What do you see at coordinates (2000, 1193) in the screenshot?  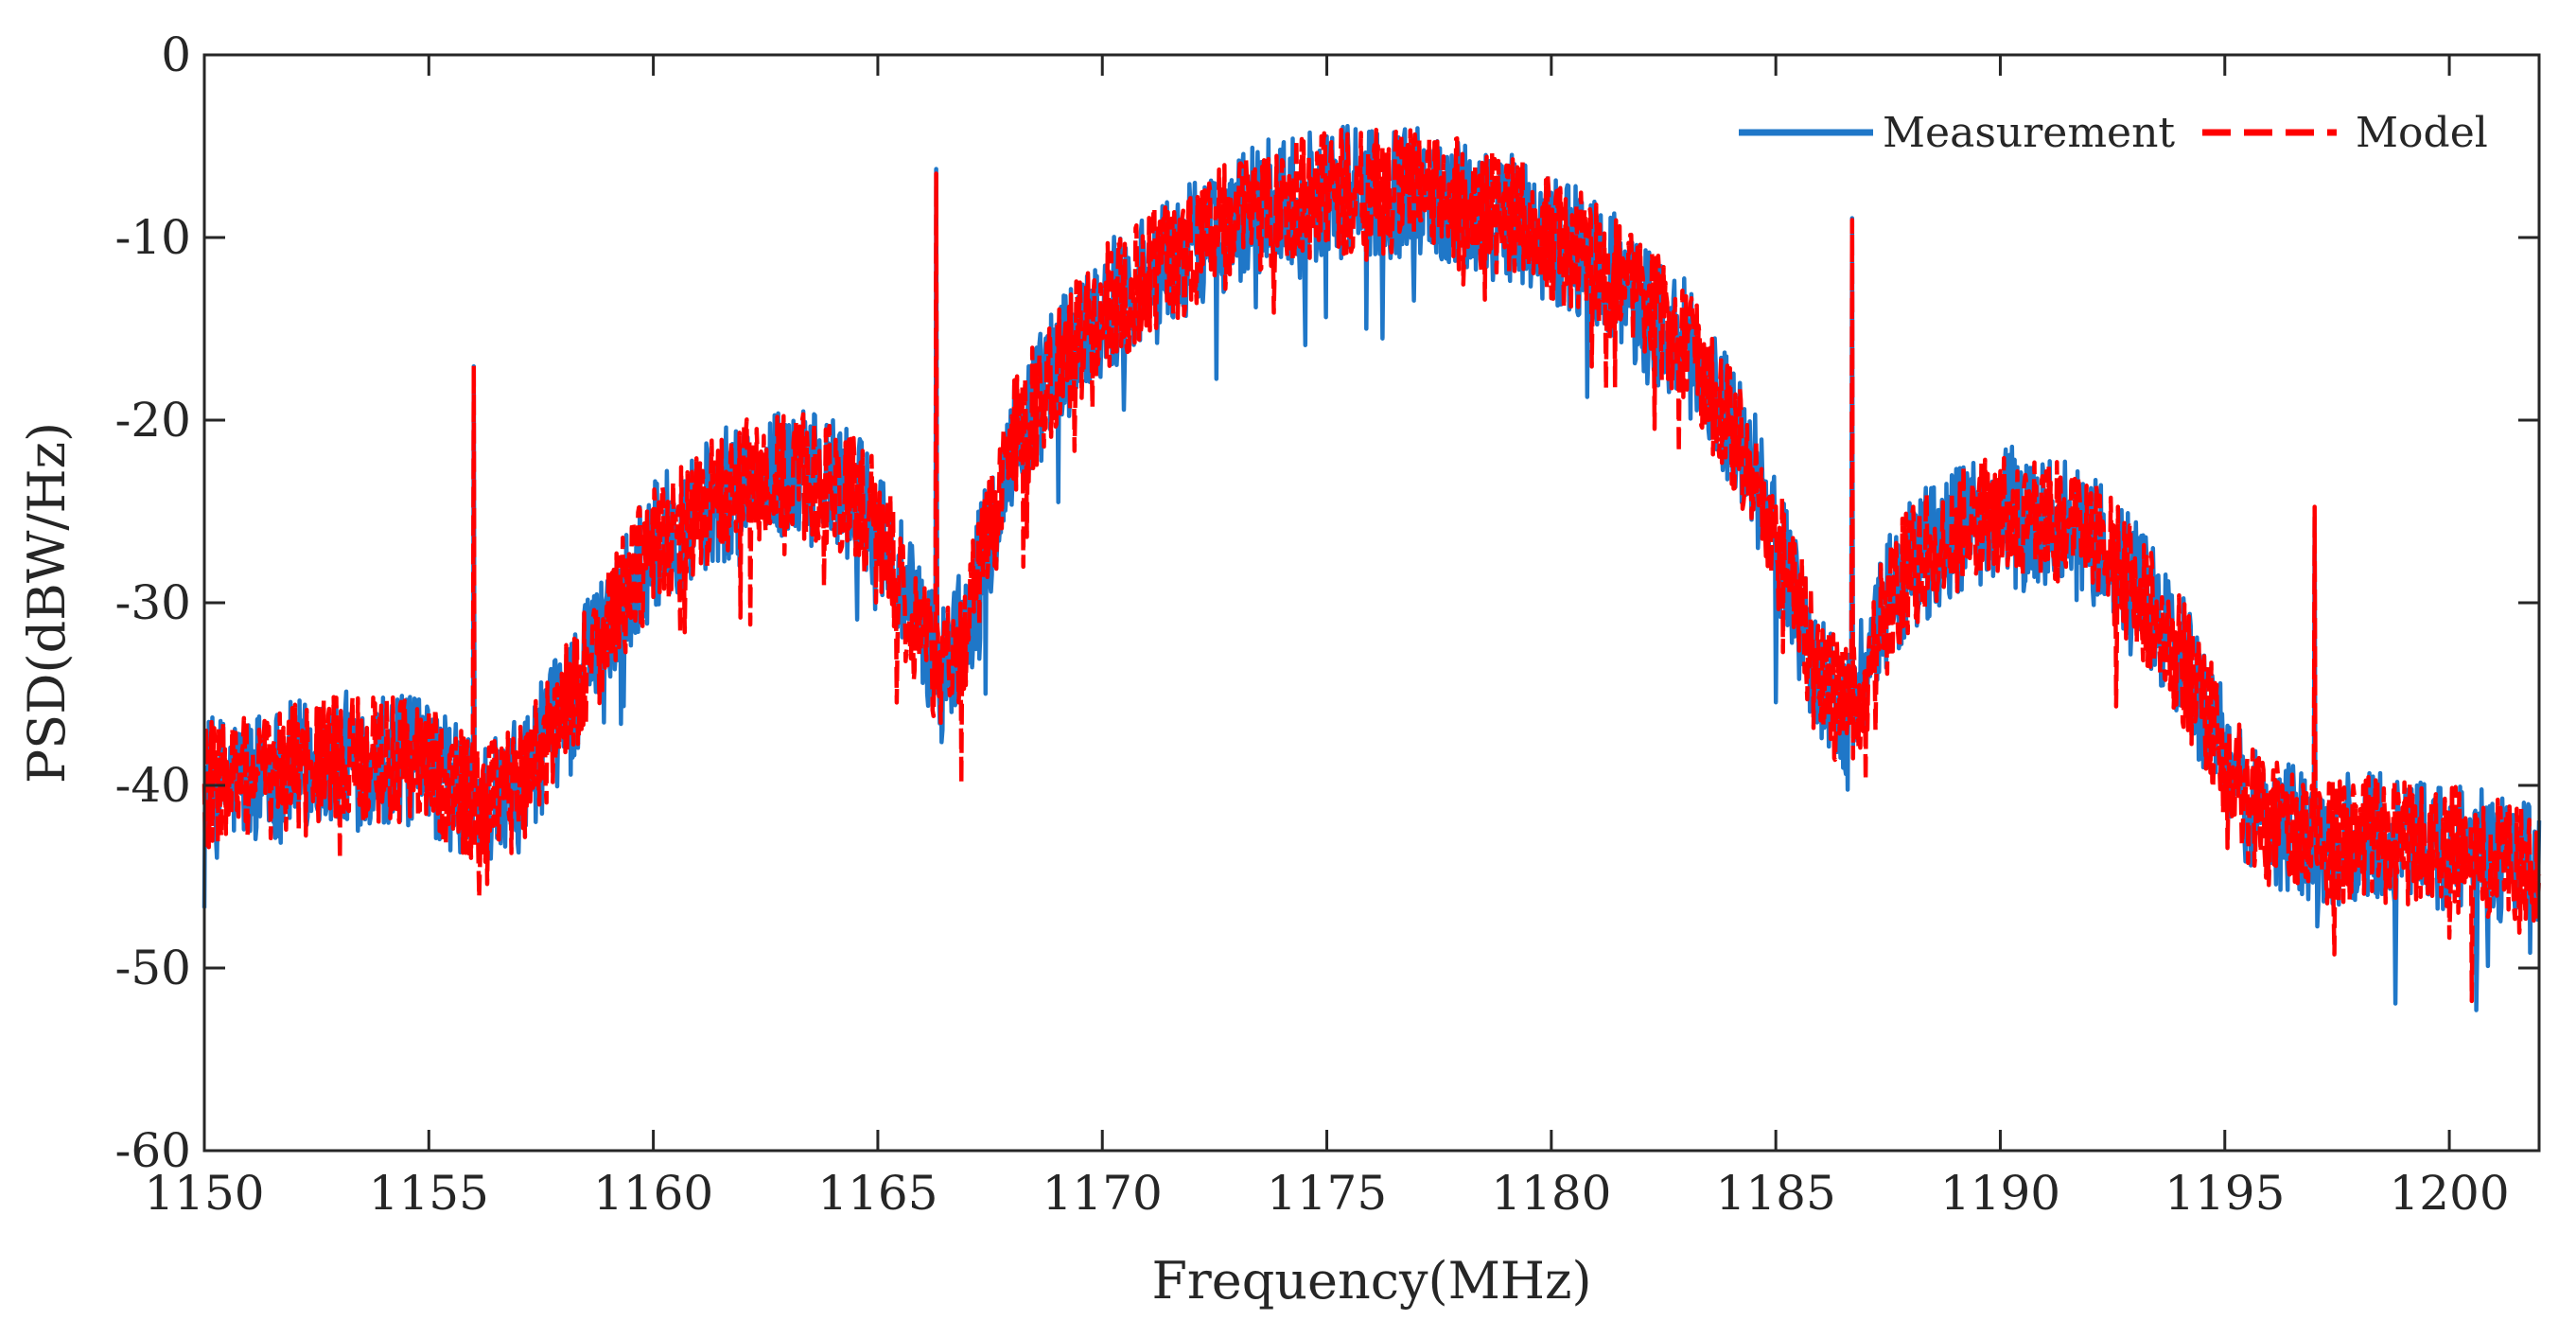 I see `x-tick-label: 1190` at bounding box center [2000, 1193].